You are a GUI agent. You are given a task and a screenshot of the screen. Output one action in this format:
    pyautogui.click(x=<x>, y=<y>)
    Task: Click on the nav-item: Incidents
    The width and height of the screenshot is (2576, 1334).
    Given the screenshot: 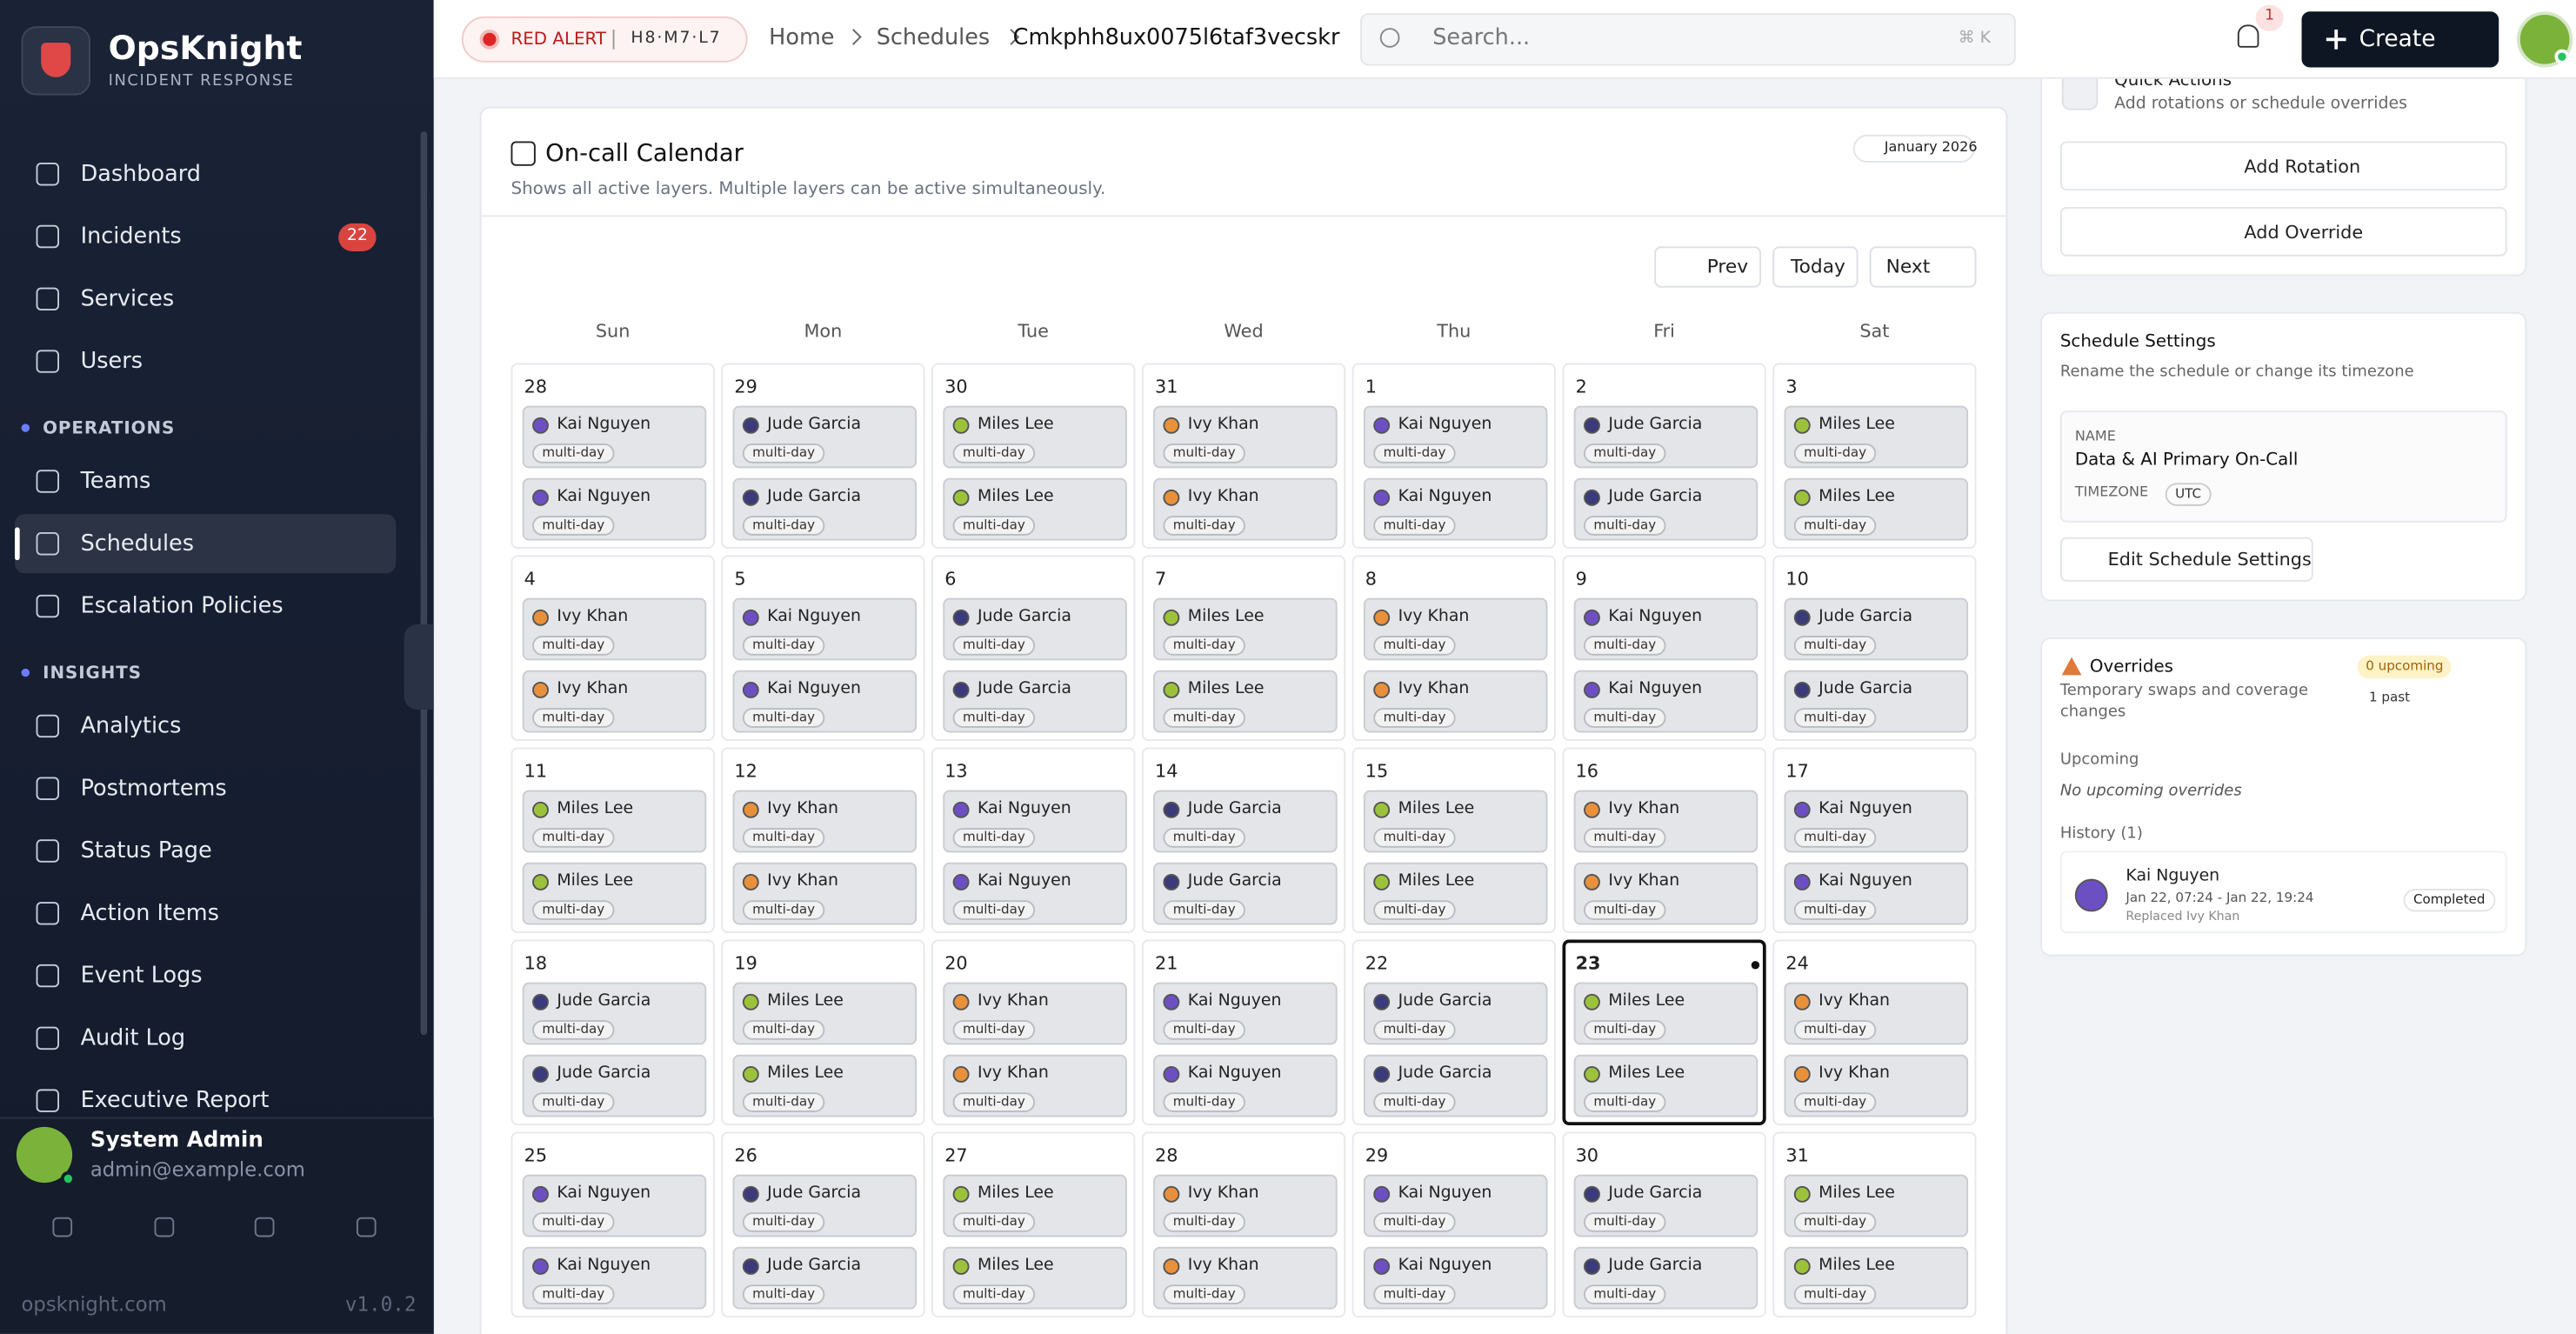 What is the action you would take?
    pyautogui.click(x=131, y=236)
    